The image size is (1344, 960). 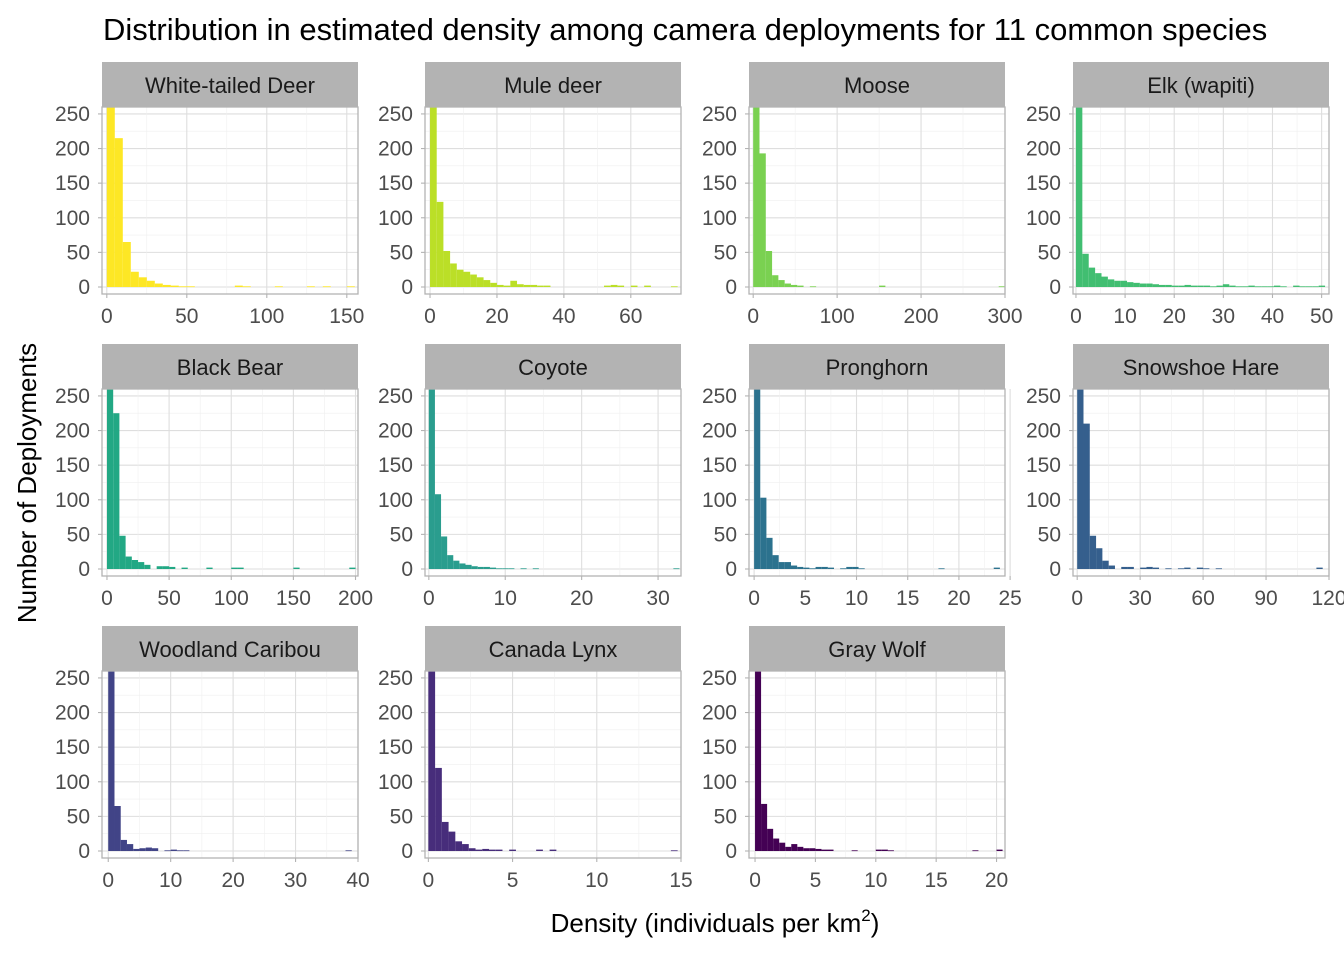 What do you see at coordinates (877, 85) in the screenshot?
I see `facet-label: Moose` at bounding box center [877, 85].